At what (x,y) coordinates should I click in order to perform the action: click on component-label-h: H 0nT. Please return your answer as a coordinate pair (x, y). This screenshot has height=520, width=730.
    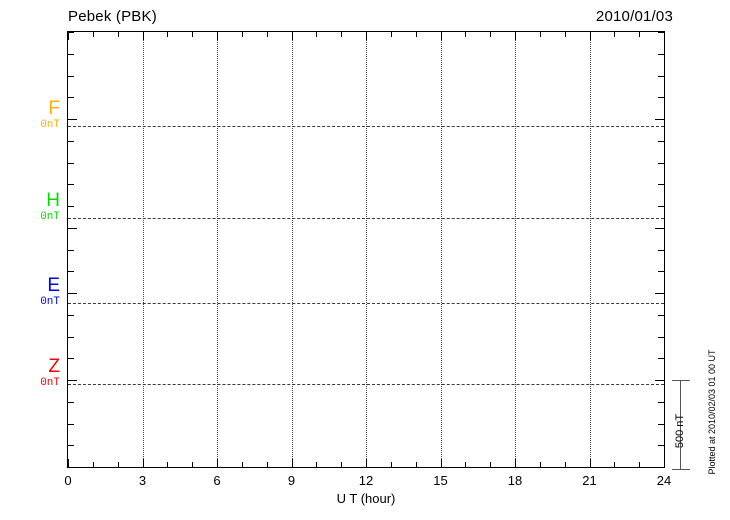
    Looking at the image, I should click on (37, 207).